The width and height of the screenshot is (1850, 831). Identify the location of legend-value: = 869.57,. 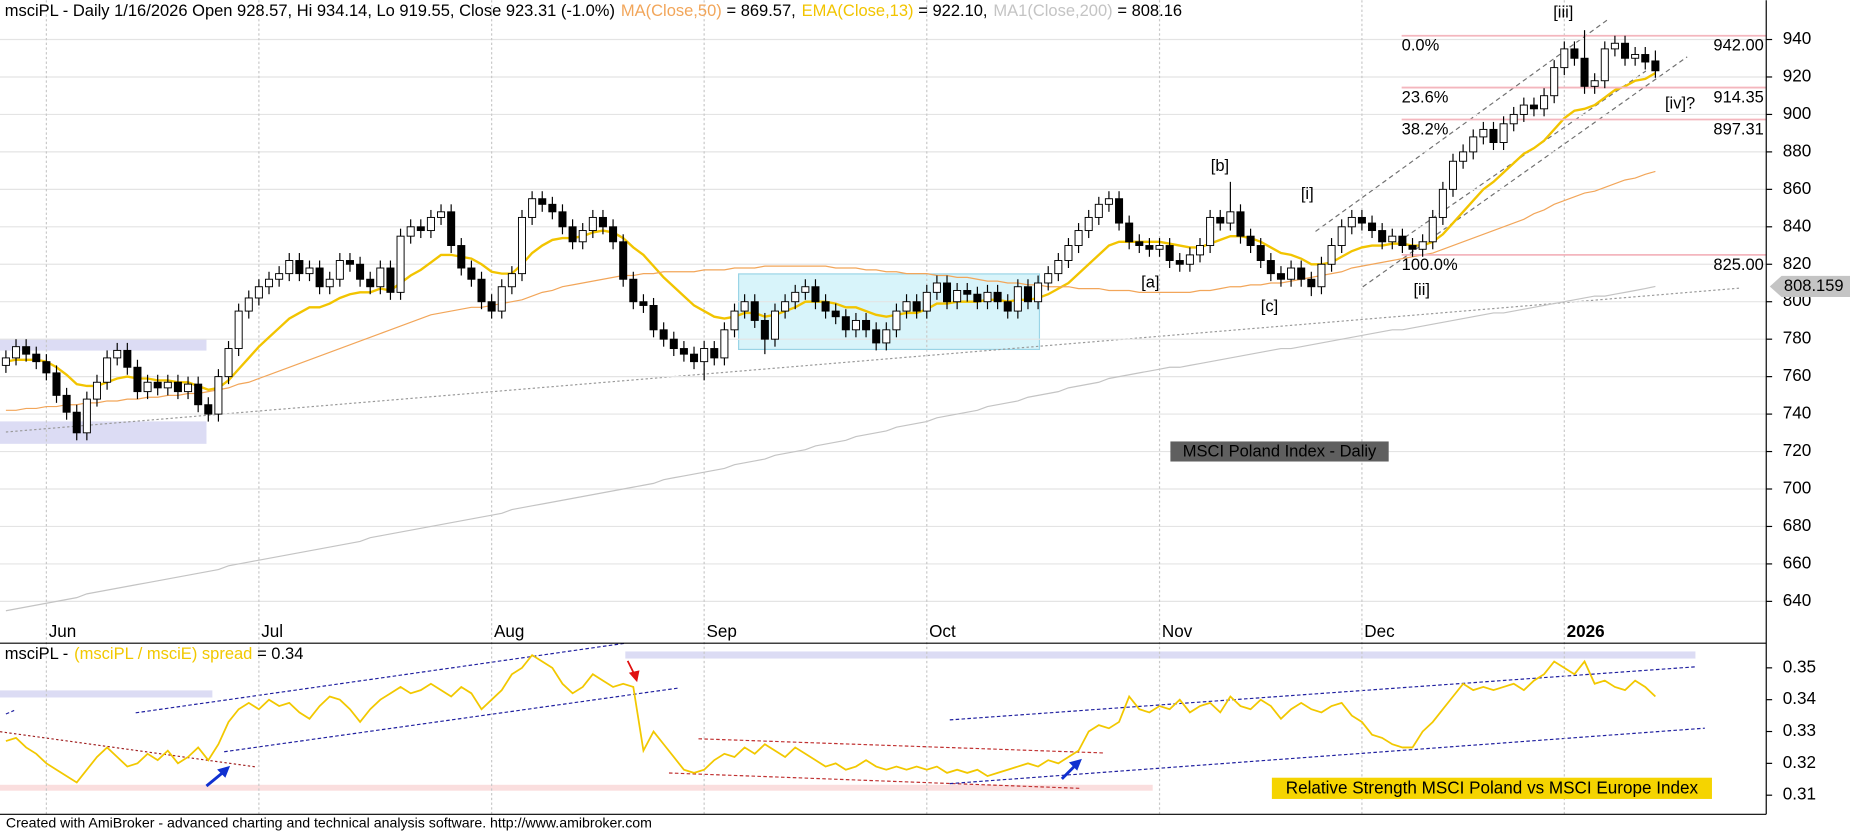
(760, 11).